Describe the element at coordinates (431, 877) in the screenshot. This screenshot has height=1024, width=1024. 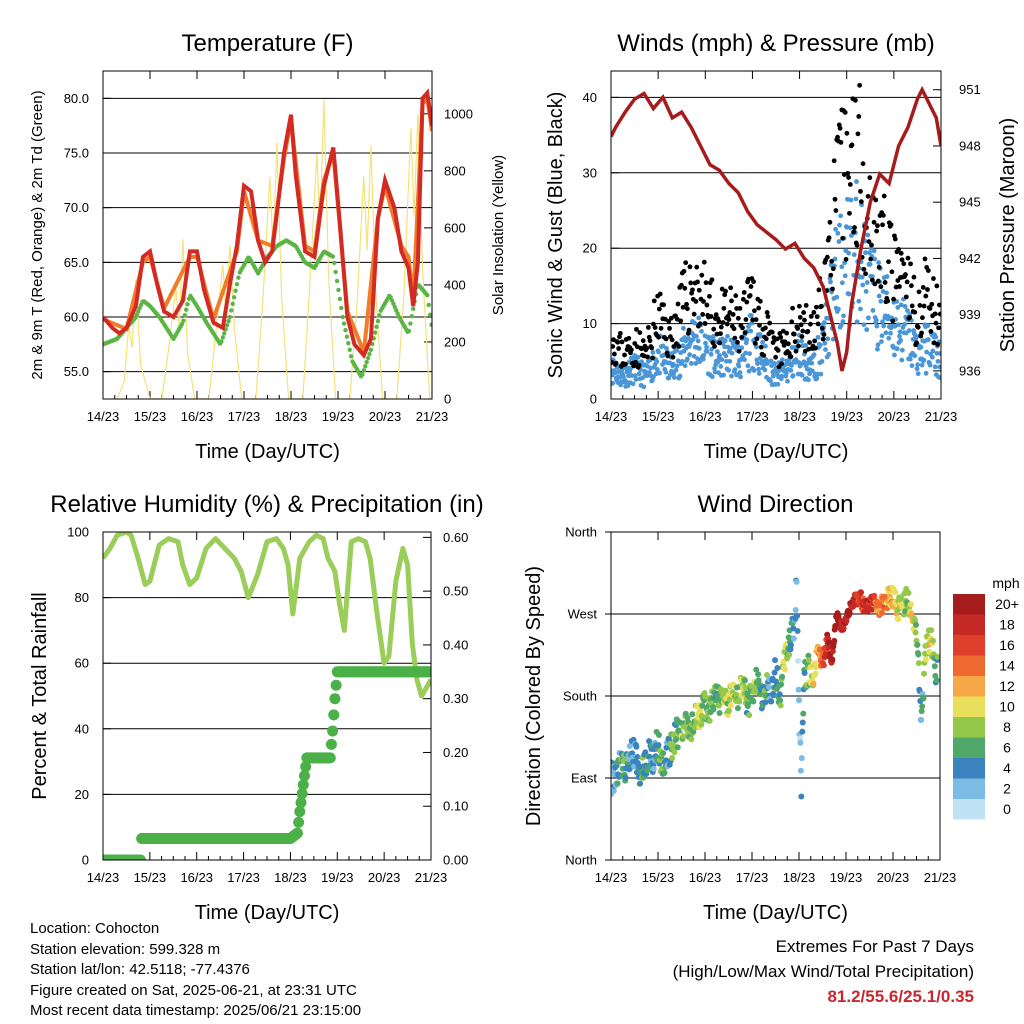
I see `x-tick-label: 21/23` at that location.